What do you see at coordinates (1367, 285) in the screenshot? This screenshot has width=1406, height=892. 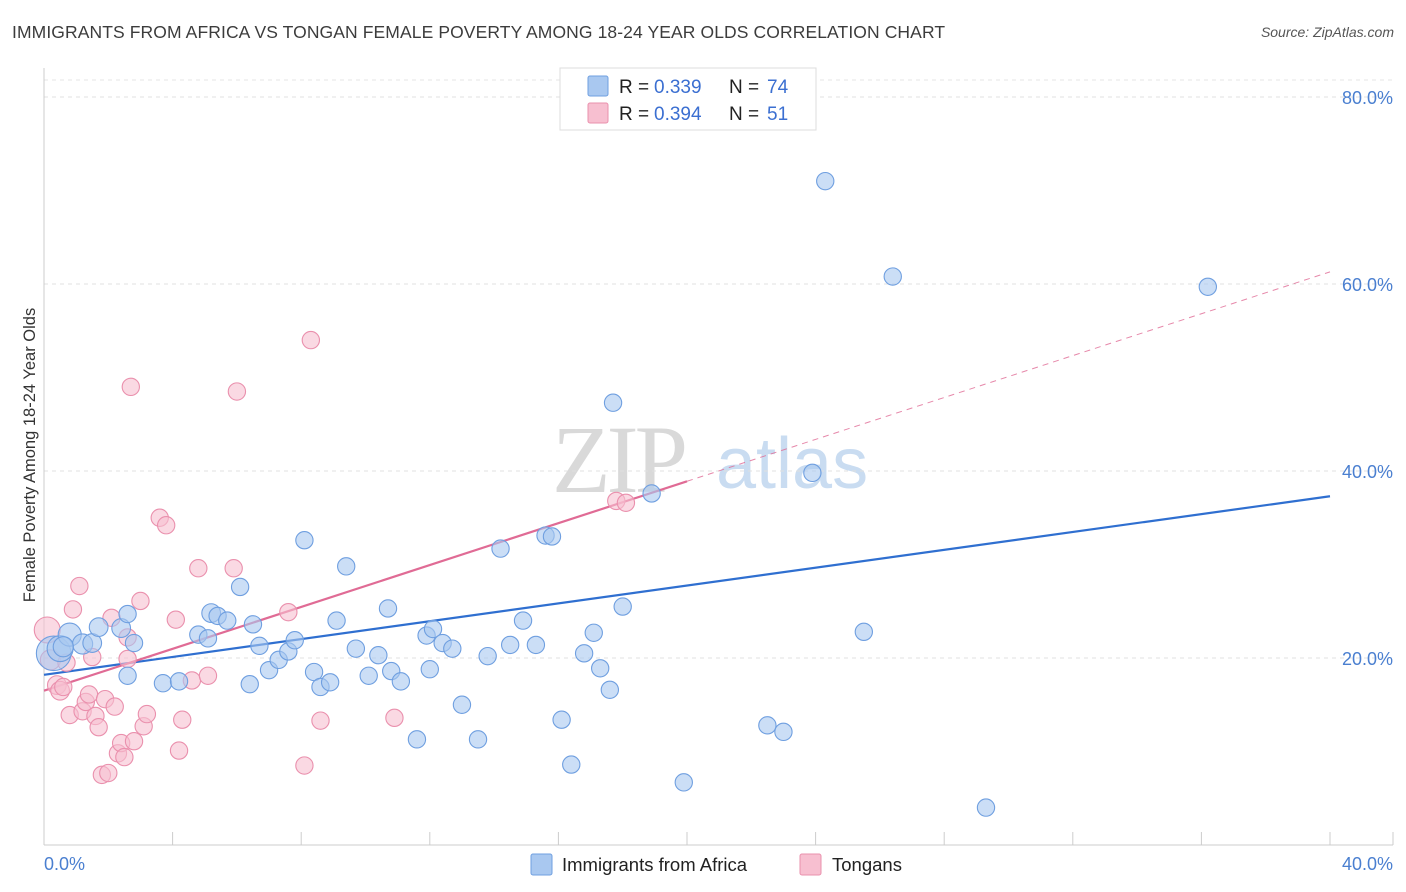 I see `y-tick-label-2: 60.0%` at bounding box center [1367, 285].